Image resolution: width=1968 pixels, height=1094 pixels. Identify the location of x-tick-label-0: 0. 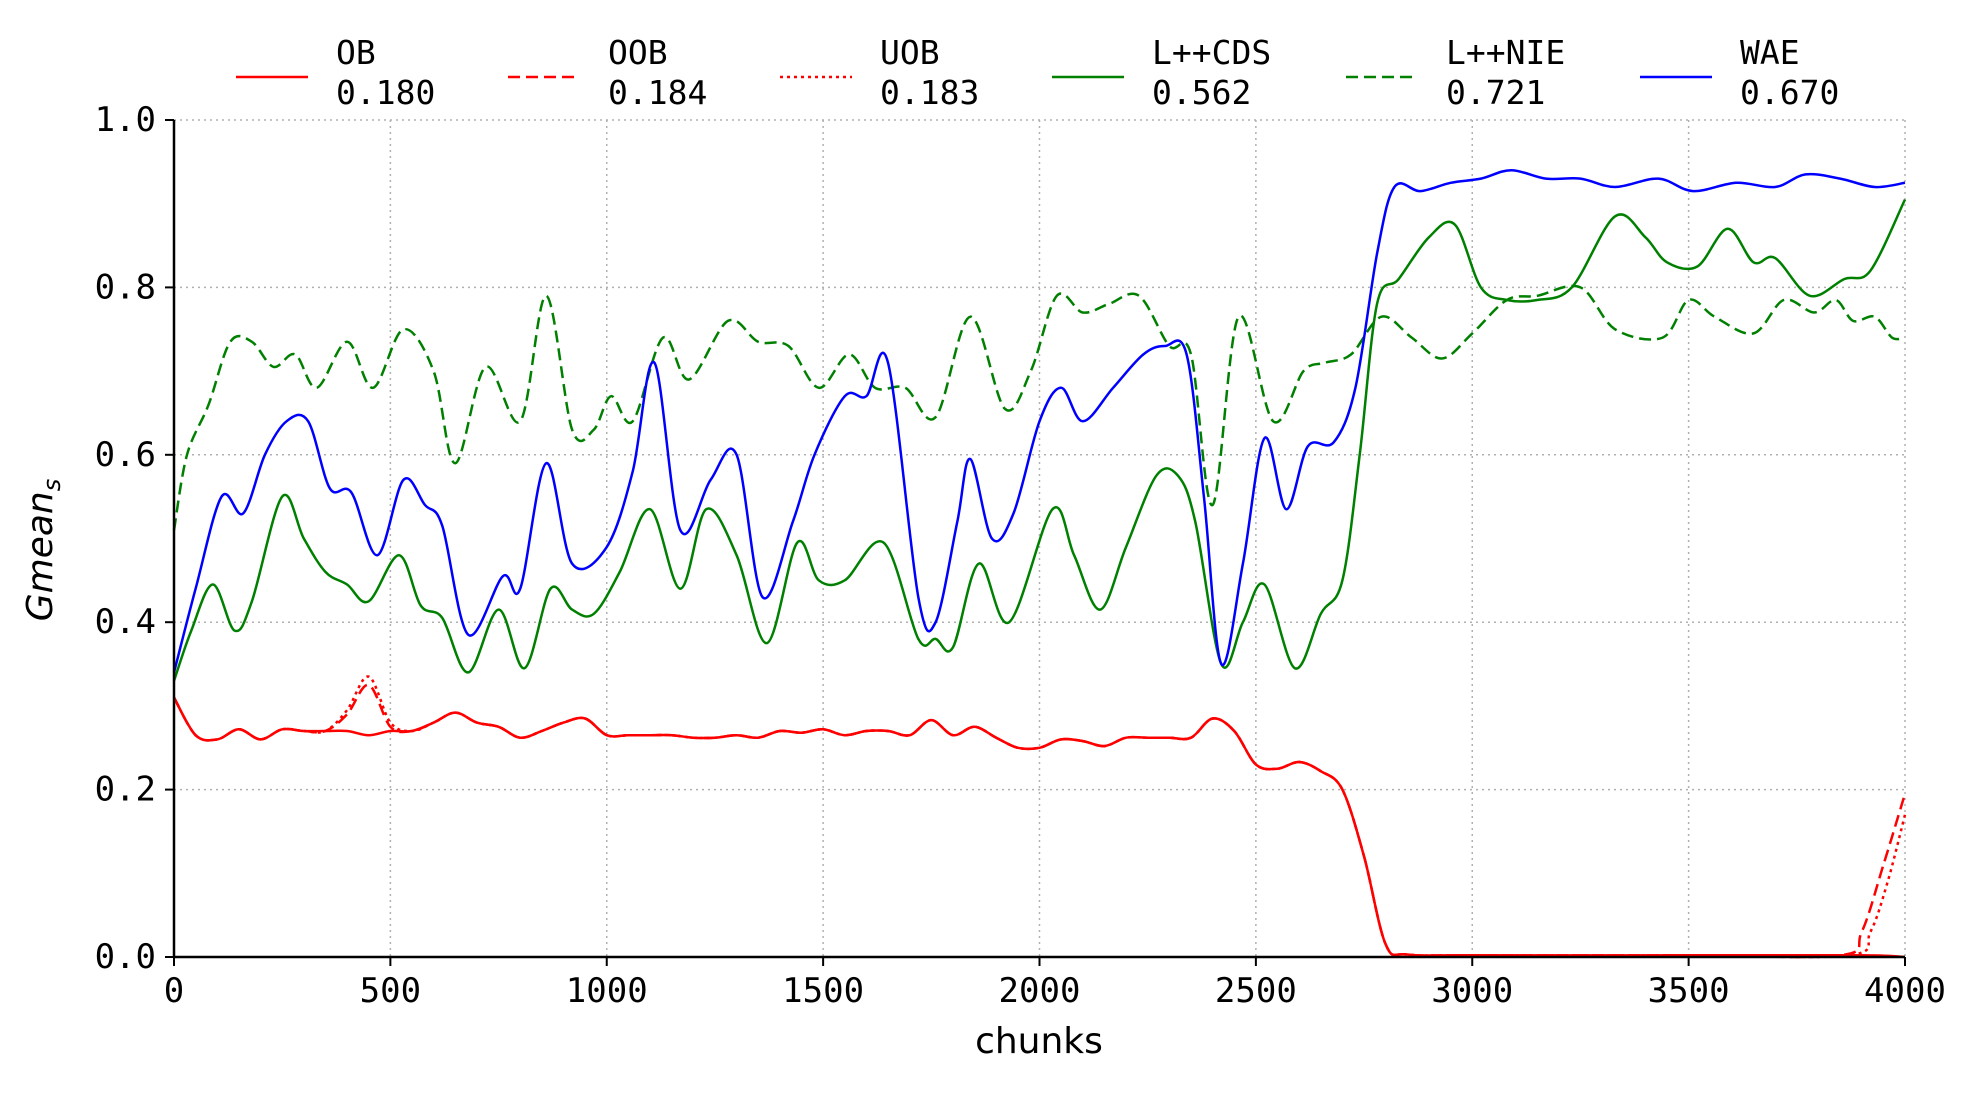
(174, 991).